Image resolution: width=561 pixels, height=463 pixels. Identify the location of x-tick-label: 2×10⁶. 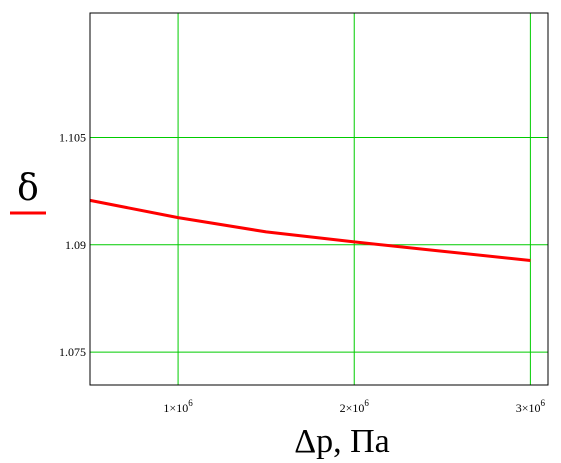
(355, 406).